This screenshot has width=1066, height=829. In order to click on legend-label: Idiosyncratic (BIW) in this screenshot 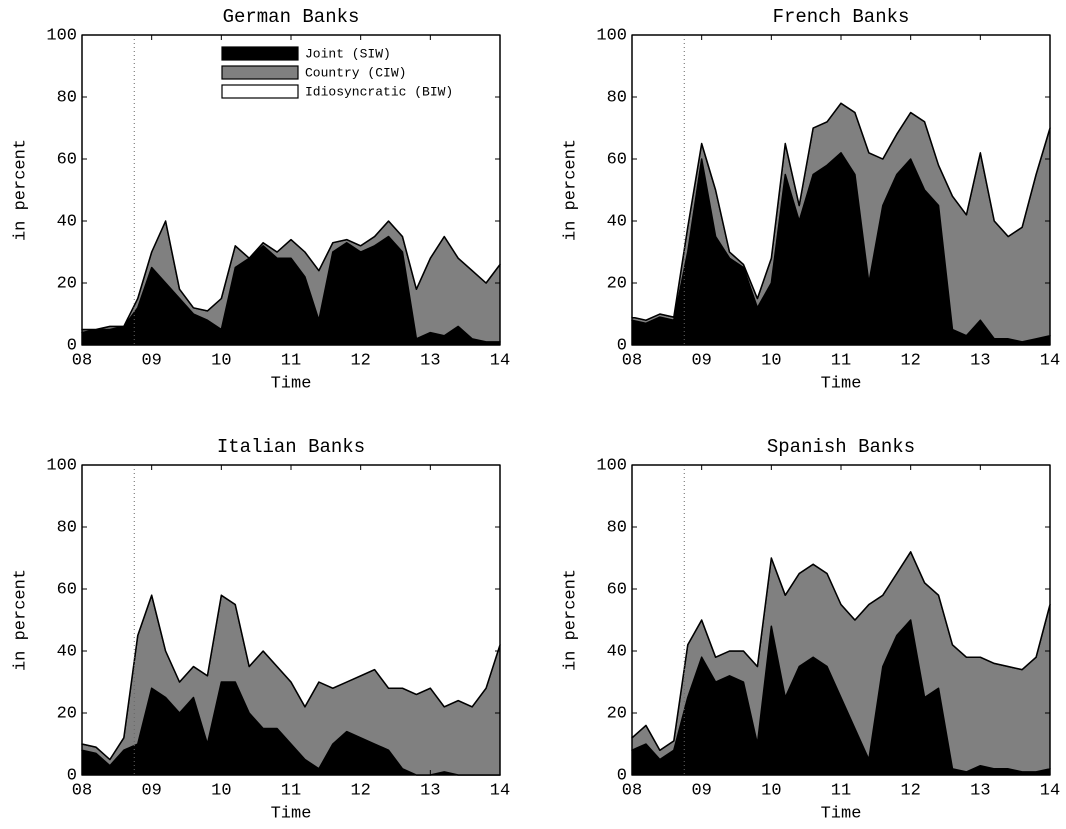, I will do `click(379, 91)`.